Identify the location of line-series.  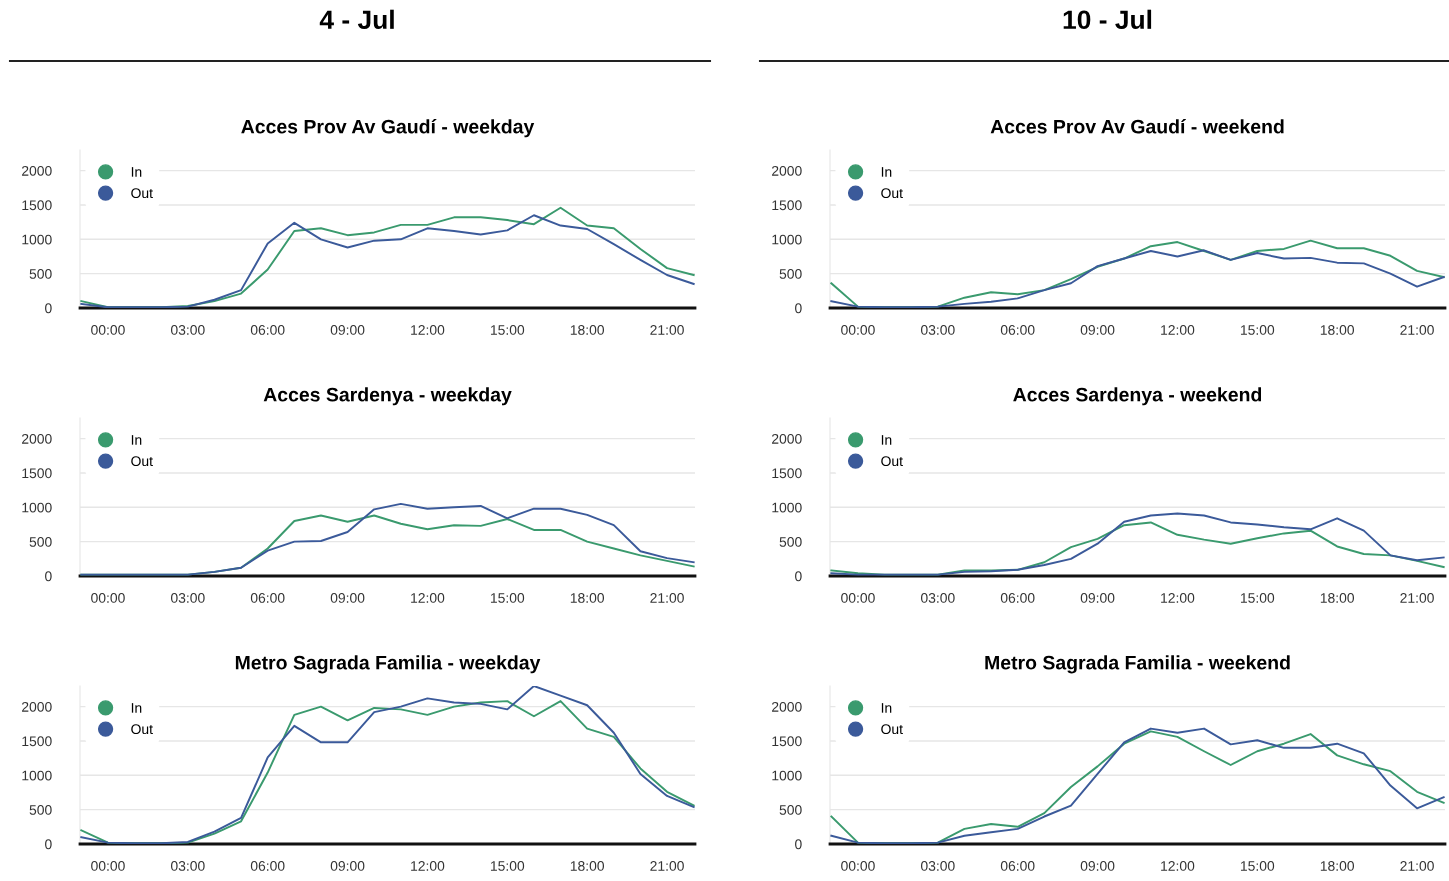
(387, 539).